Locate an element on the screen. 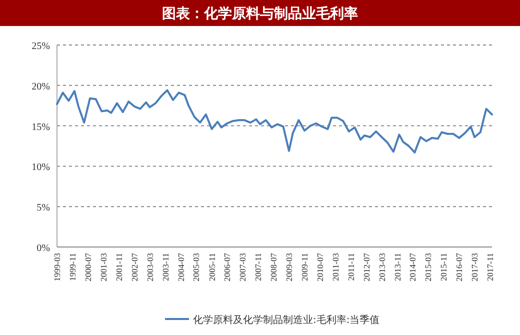  chart-title: 图表：化学原料与制品业毛利率 is located at coordinates (260, 13).